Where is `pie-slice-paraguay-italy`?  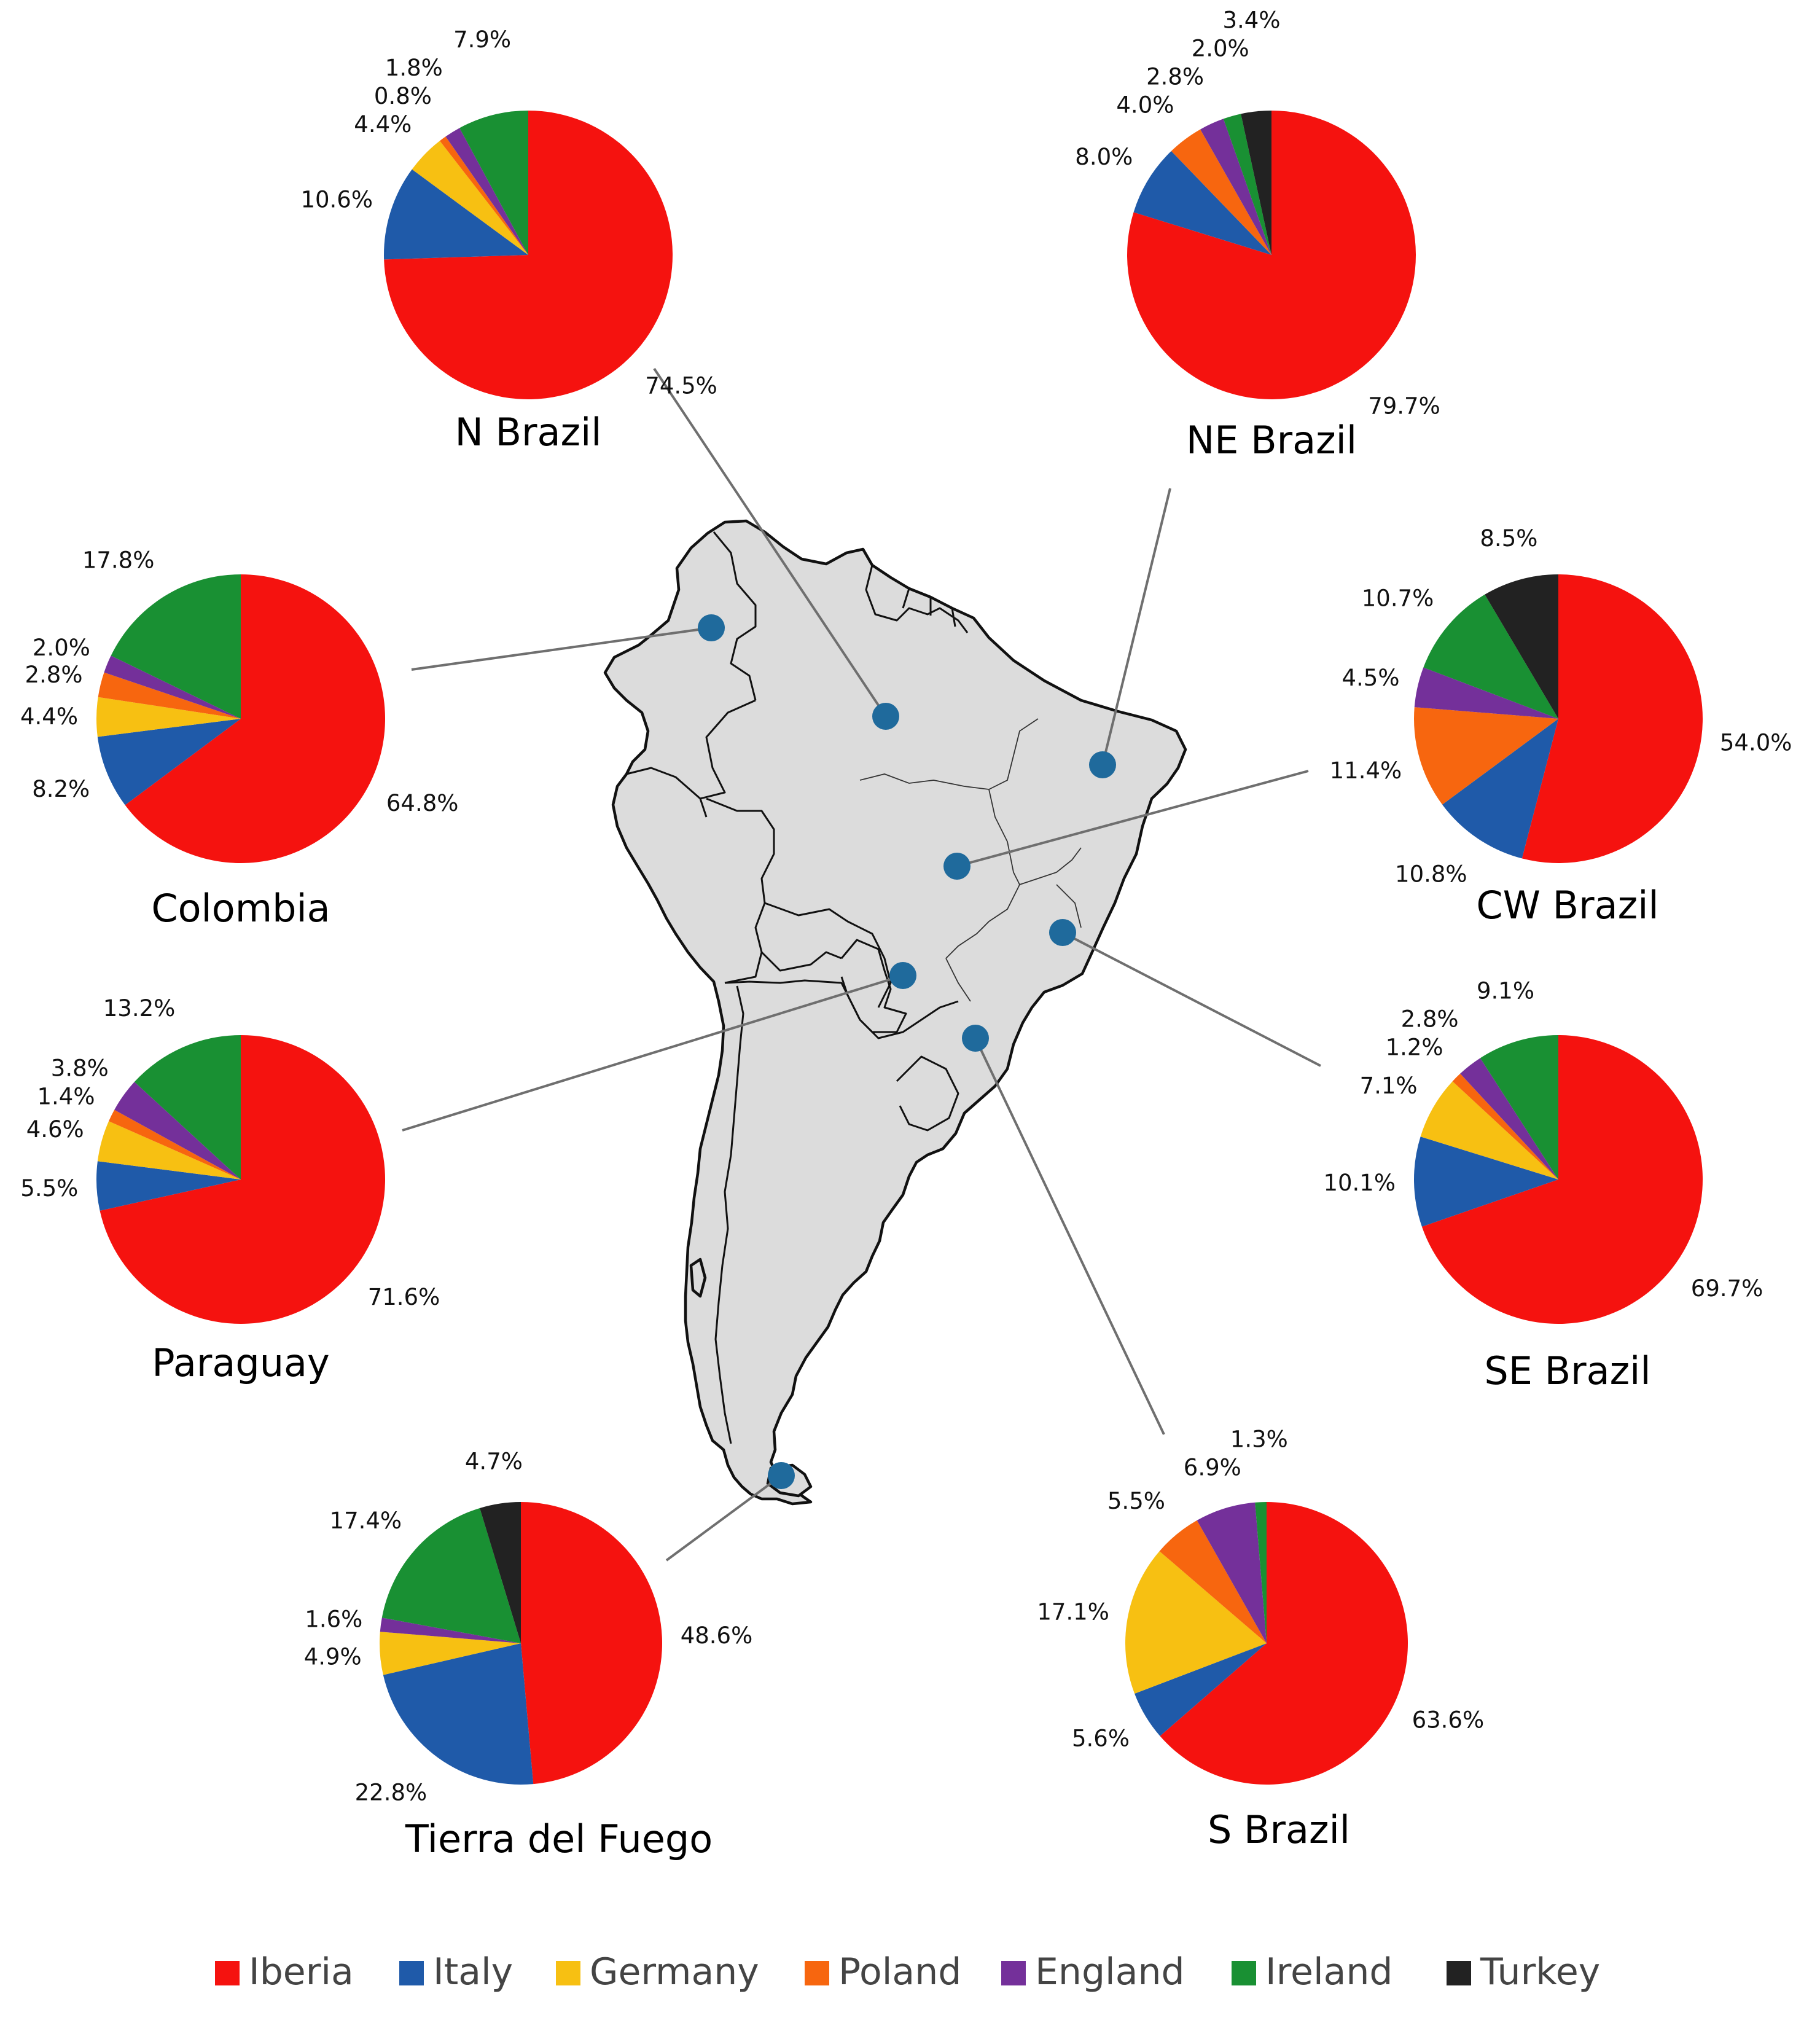
pie-slice-paraguay-italy is located at coordinates (168, 1186).